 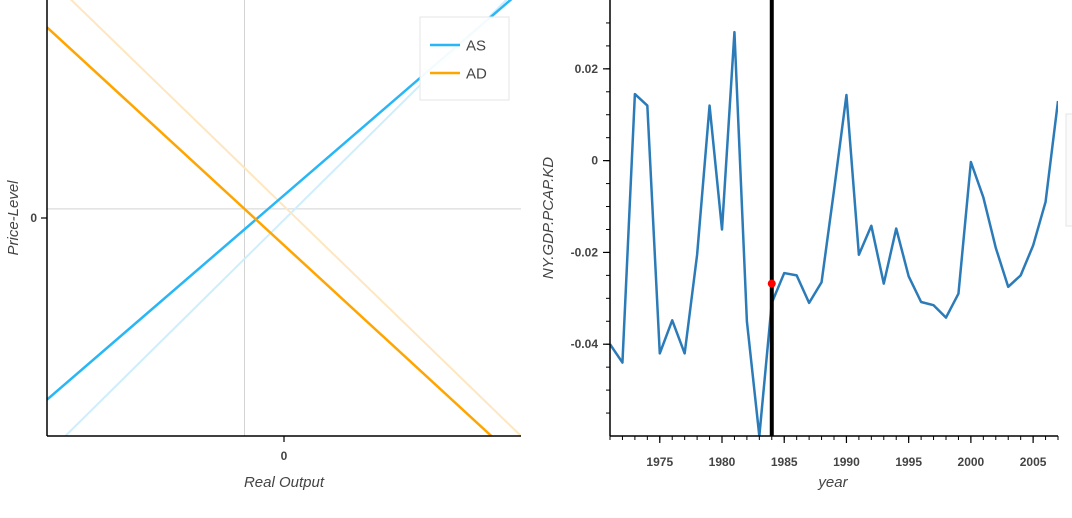 I want to click on x-tick-label: 2005, so click(x=1033, y=462).